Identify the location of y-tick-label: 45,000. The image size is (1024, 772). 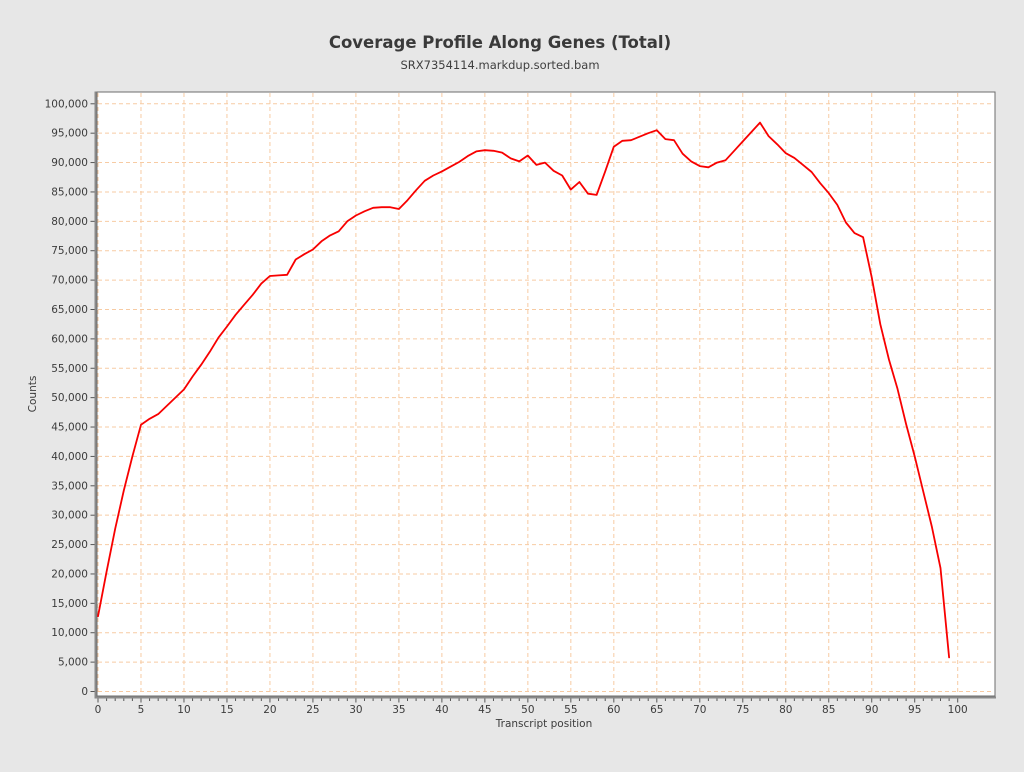
(69, 428).